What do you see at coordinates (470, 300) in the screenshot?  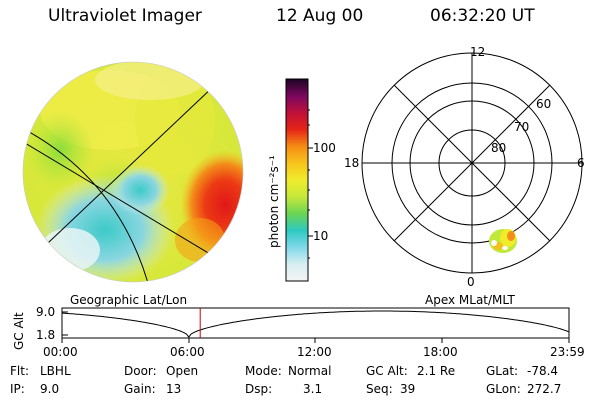 I see `right-panel-caption: Apex MLat/MLT` at bounding box center [470, 300].